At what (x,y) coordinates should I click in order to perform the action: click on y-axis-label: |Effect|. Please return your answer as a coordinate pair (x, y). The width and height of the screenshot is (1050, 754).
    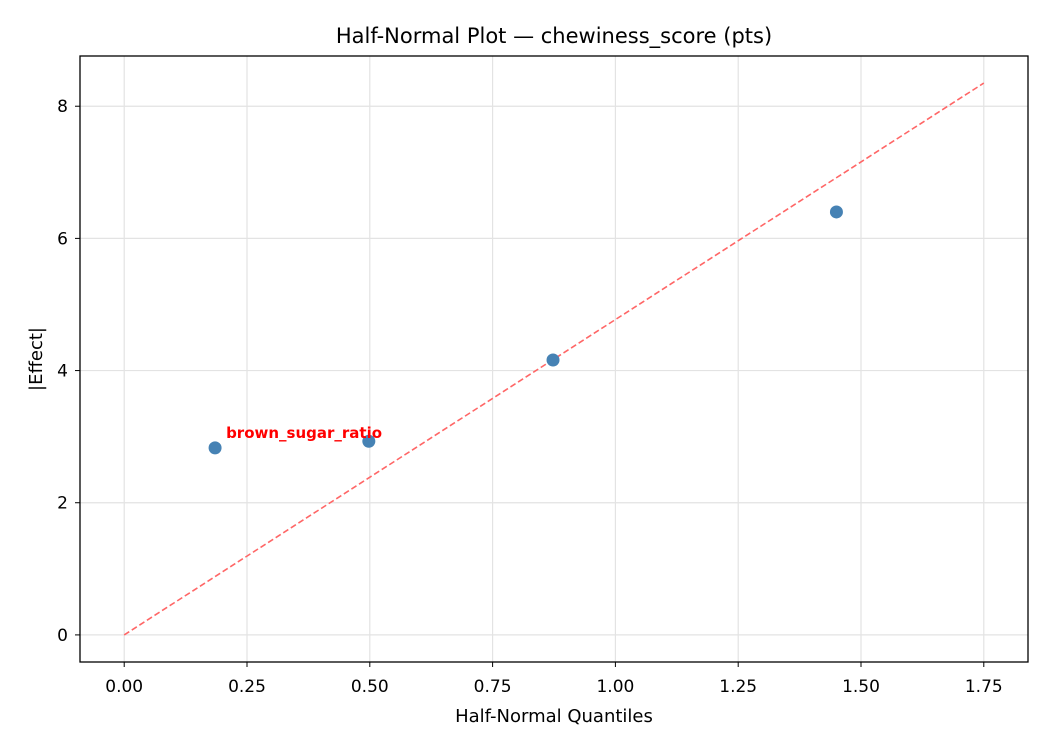
    Looking at the image, I should click on (36, 359).